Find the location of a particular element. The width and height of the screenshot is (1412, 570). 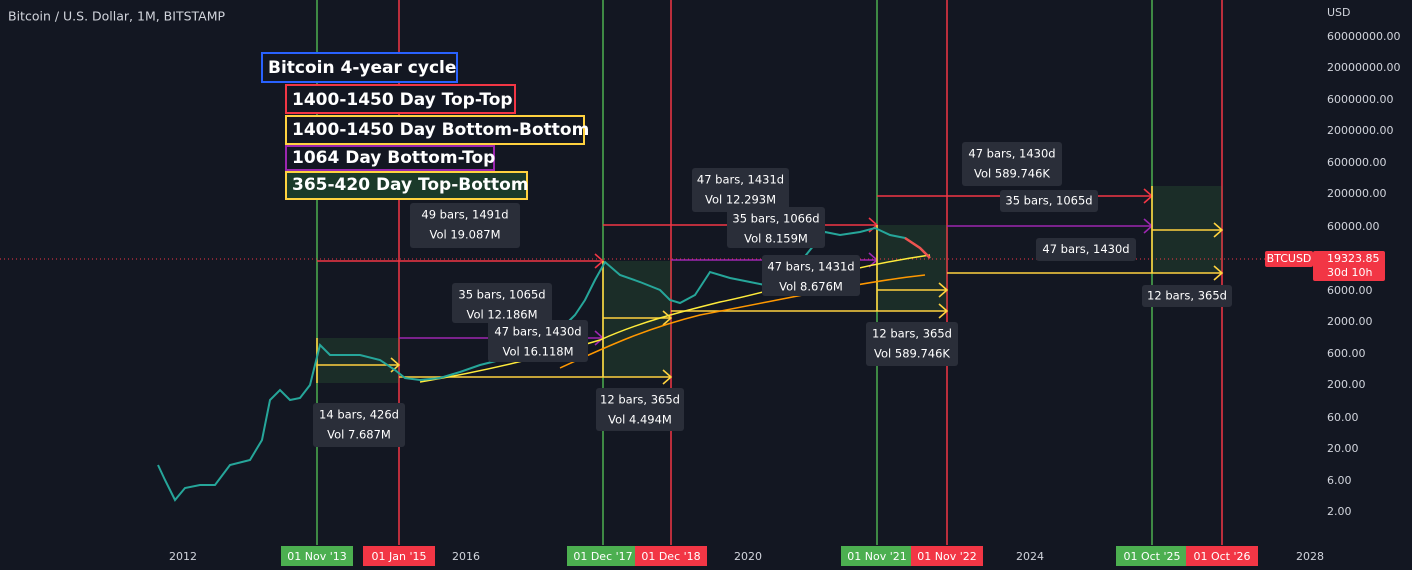

measure-text: 35 bars, 1066d is located at coordinates (775, 219).